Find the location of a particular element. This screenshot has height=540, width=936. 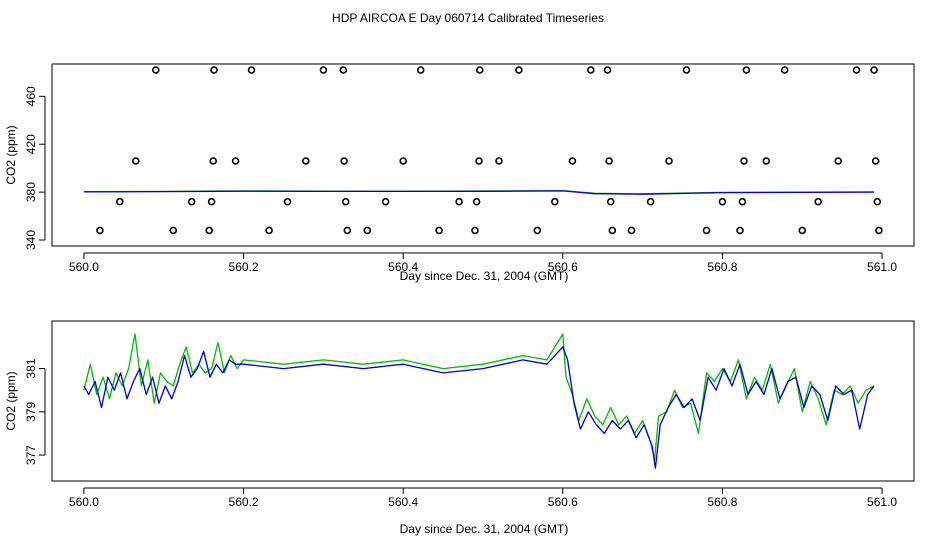

y-tick-label: 460 is located at coordinates (31, 96).